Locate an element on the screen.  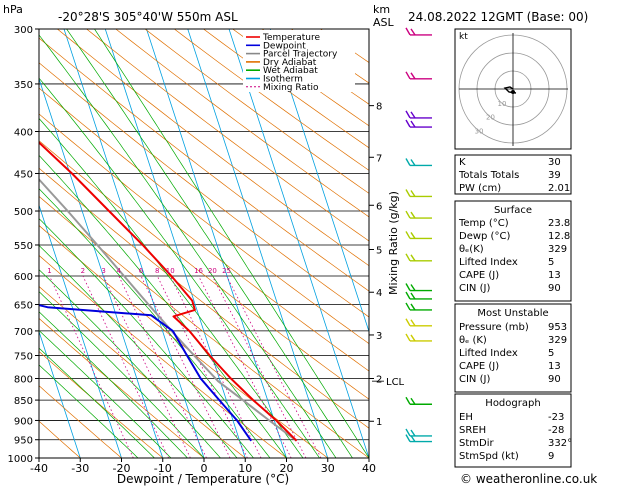
temperature-tick-label: -40 is located at coordinates (39, 468).